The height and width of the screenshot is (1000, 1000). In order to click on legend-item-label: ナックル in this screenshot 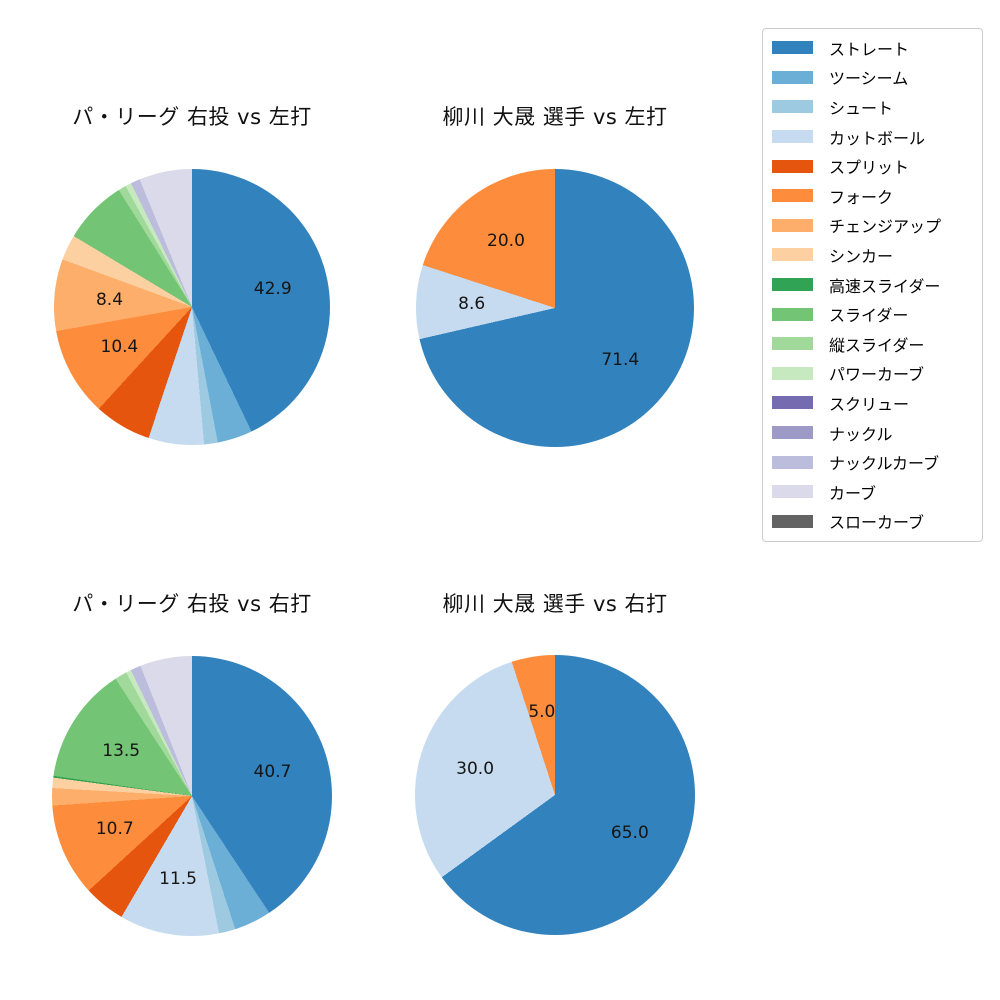, I will do `click(861, 434)`.